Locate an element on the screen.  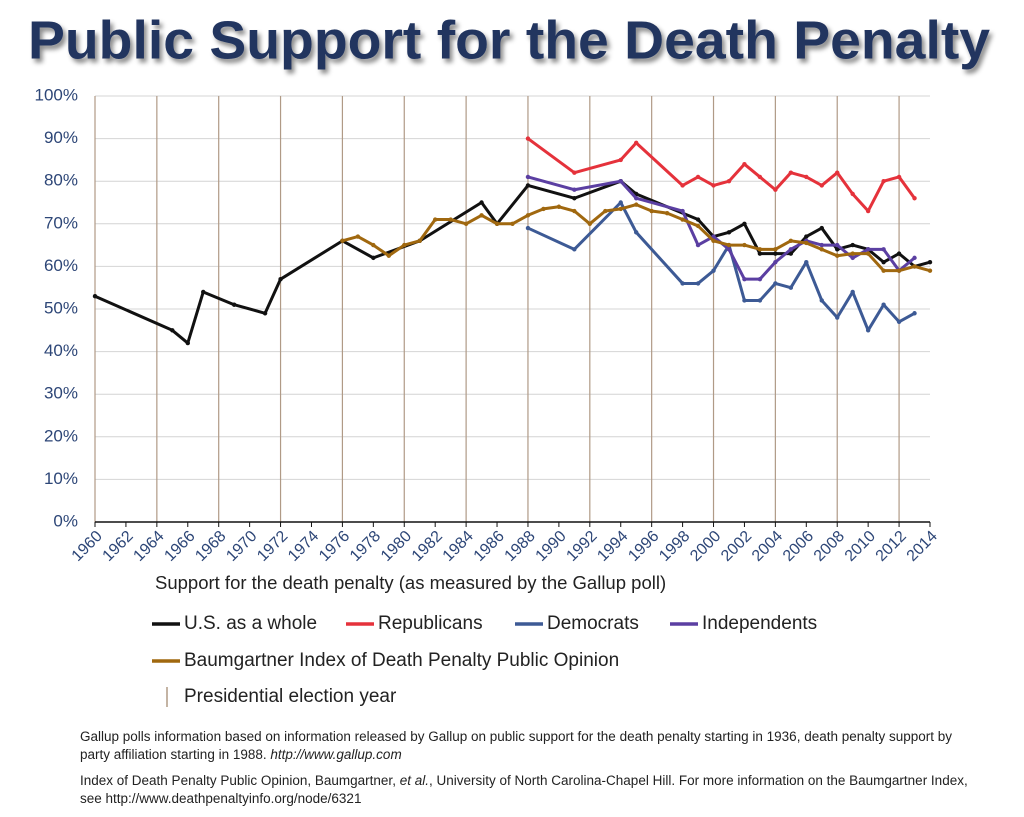
x-tick-label: 2000 is located at coordinates (705, 546).